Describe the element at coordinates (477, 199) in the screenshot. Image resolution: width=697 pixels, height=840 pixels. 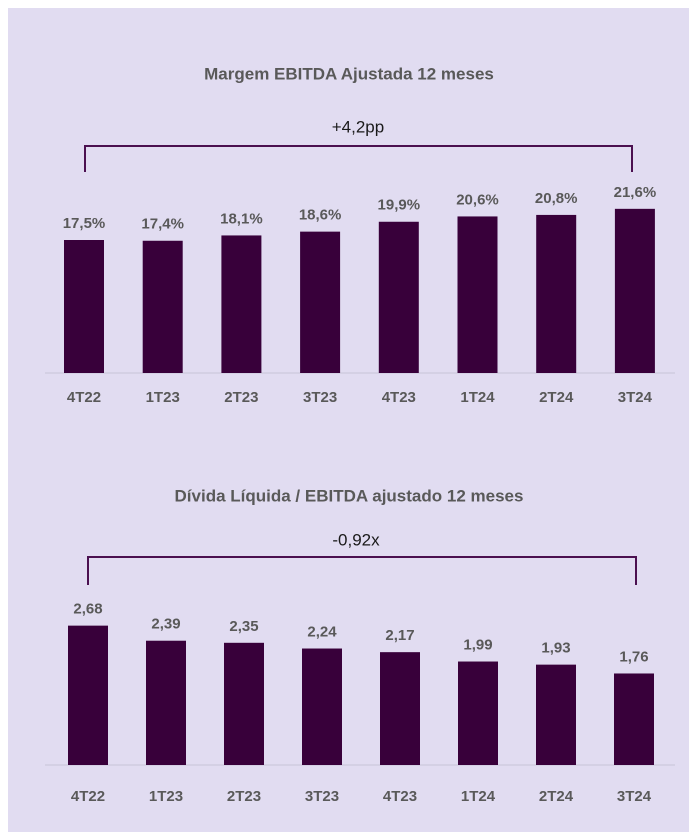
I see `value-label: 20,6%` at that location.